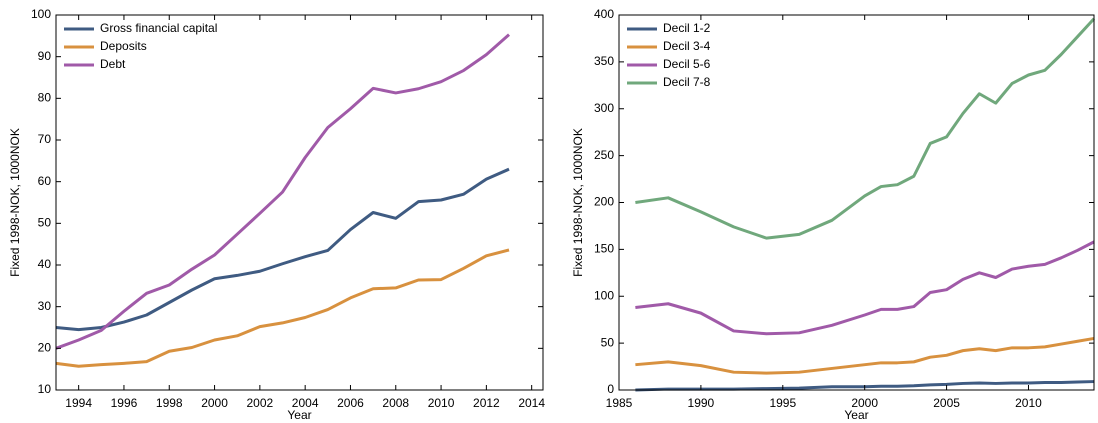  Describe the element at coordinates (169, 403) in the screenshot. I see `x-tick-label: 1998` at that location.